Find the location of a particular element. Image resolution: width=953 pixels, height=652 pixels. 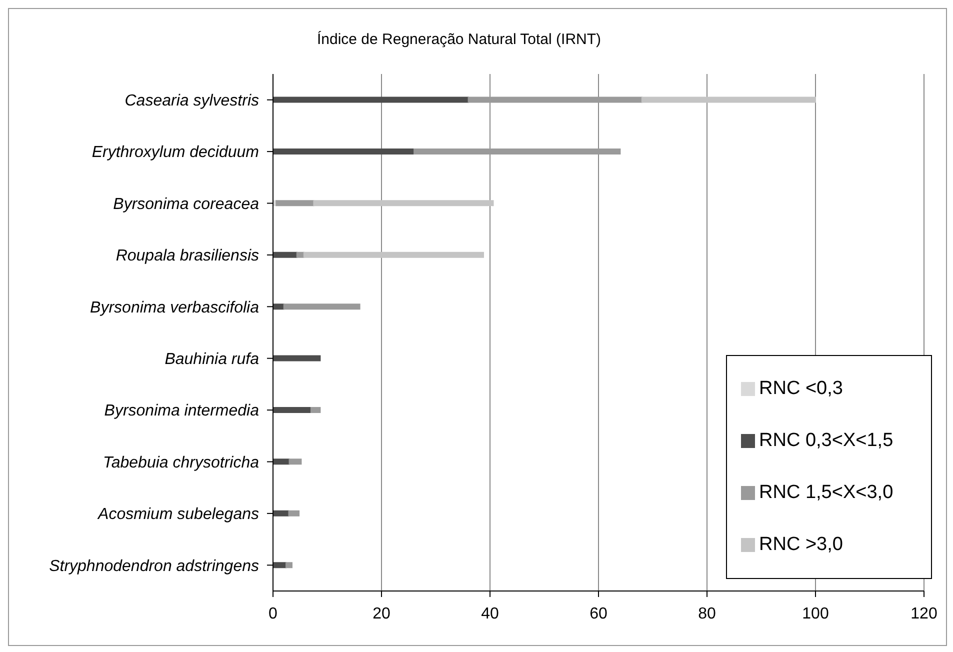

y-tick-label: Byrsonima coreacea is located at coordinates (186, 204).